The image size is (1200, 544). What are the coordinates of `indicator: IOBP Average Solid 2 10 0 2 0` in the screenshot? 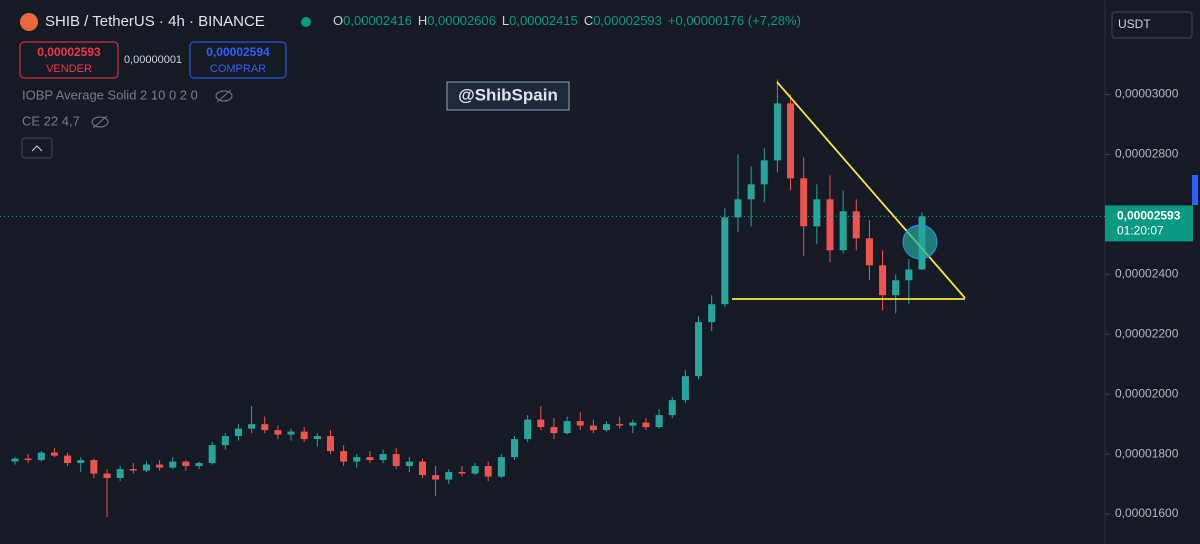 It's located at (110, 94).